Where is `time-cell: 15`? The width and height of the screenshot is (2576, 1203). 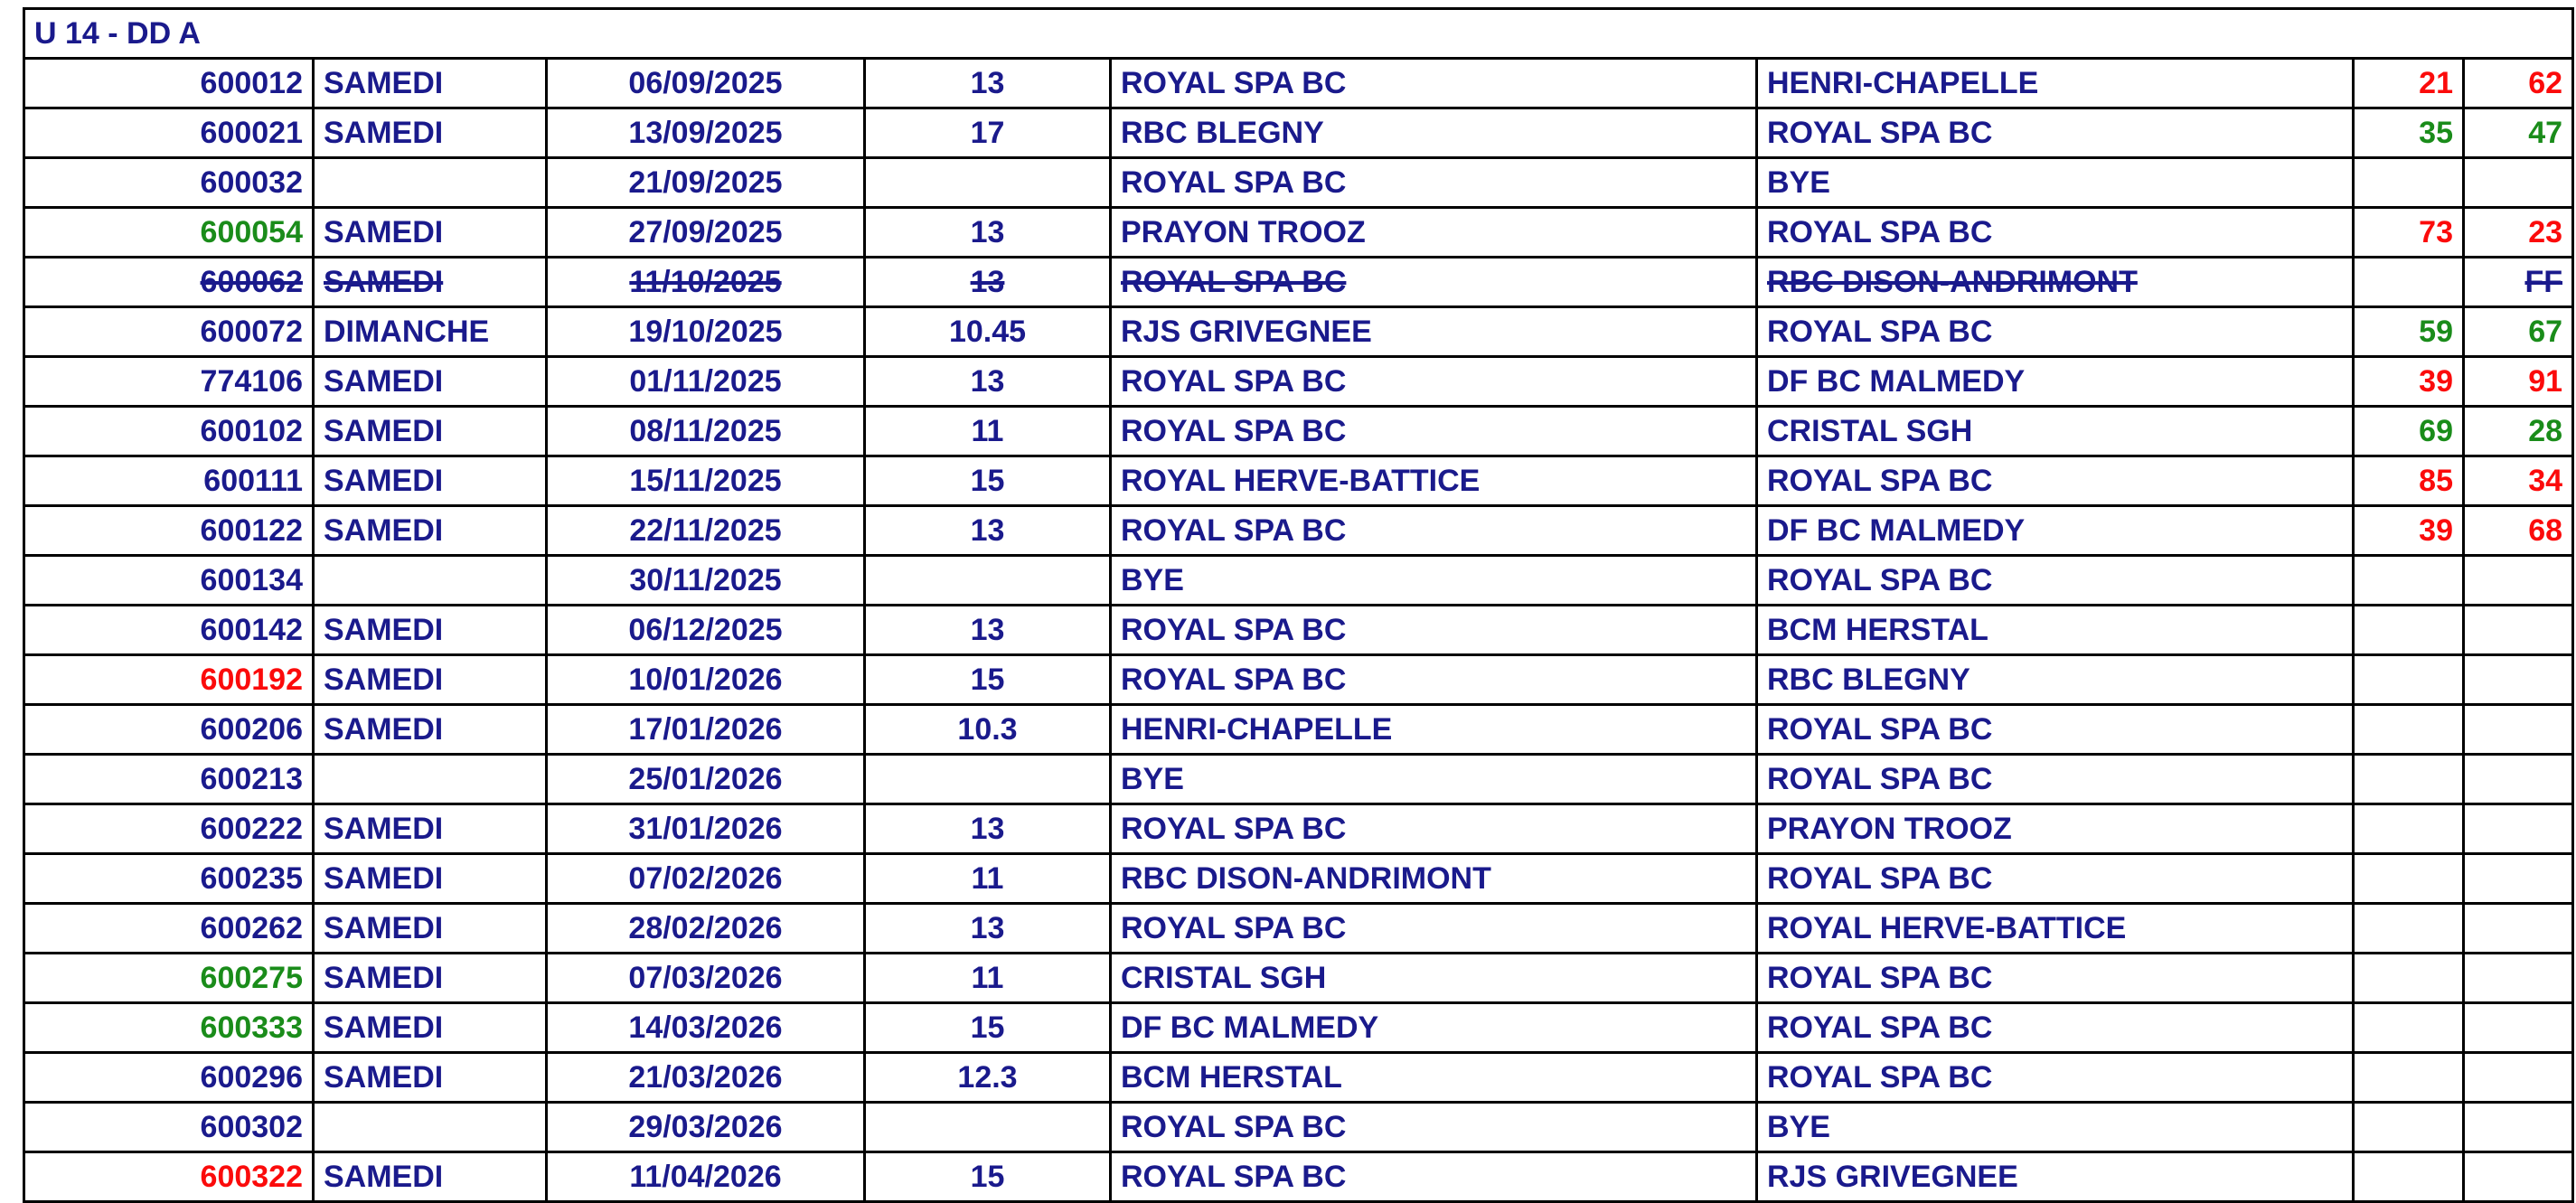 time-cell: 15 is located at coordinates (987, 679).